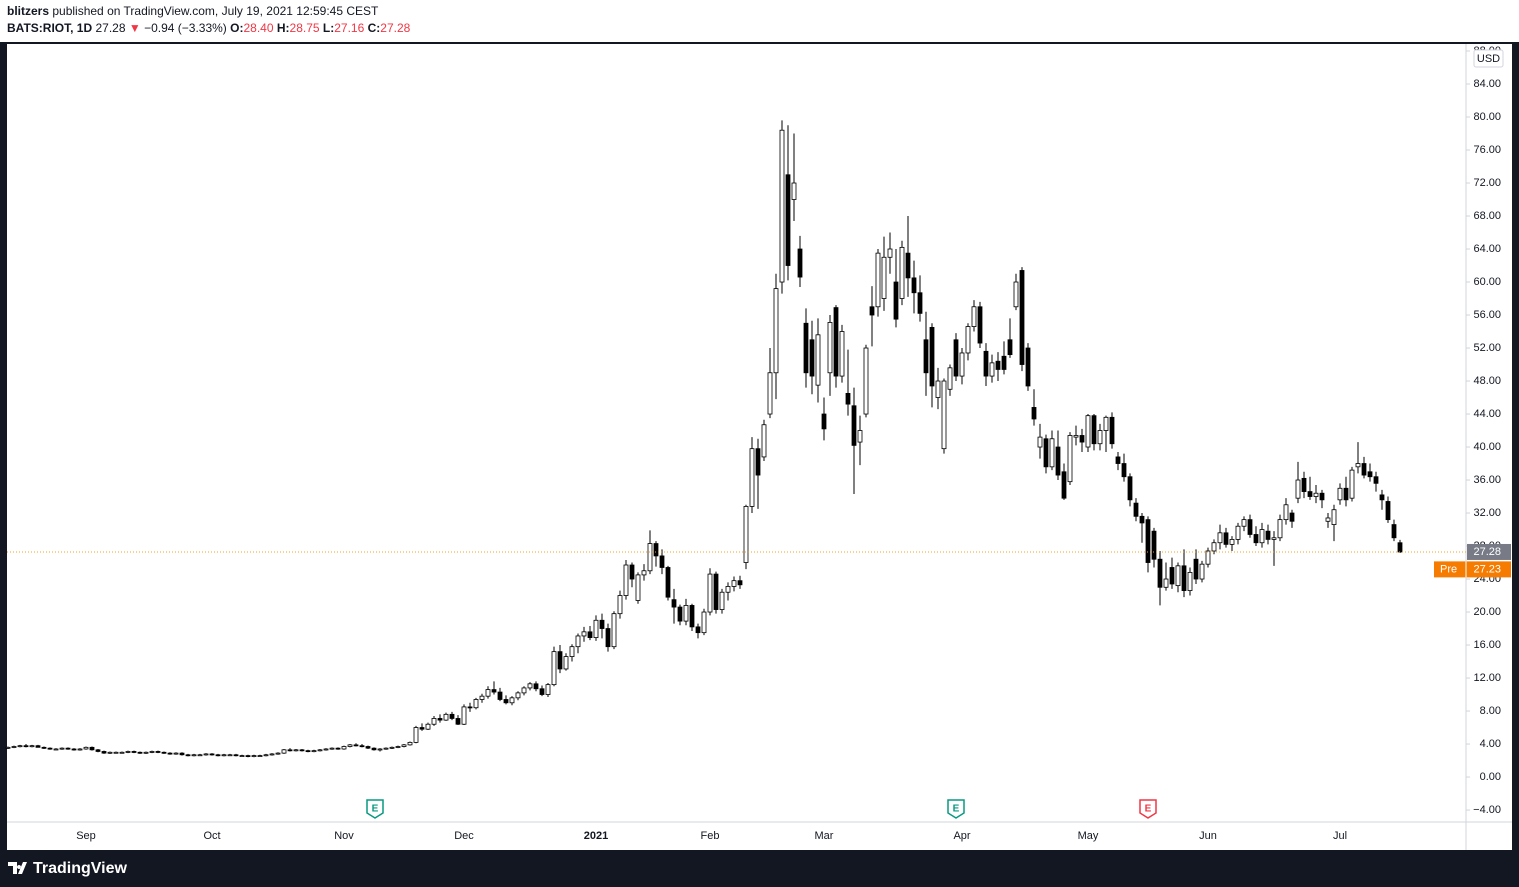  Describe the element at coordinates (259, 28) in the screenshot. I see `o-value: 28.40` at that location.